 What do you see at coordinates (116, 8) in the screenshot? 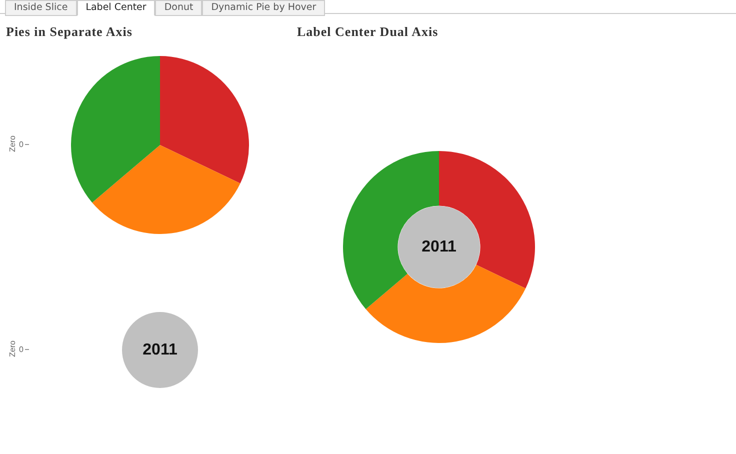
I see `text: Label Center` at bounding box center [116, 8].